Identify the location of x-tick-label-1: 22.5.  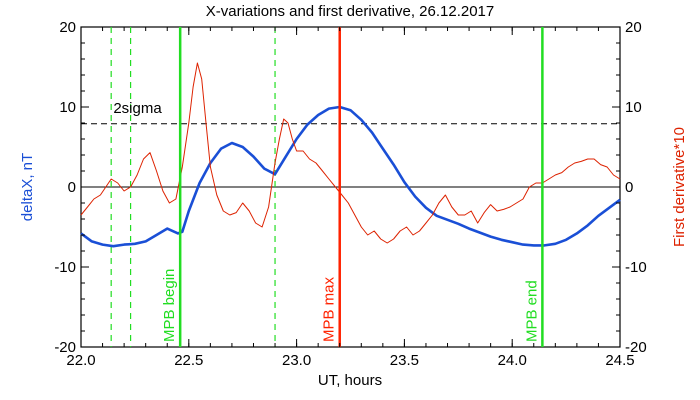
(188, 360).